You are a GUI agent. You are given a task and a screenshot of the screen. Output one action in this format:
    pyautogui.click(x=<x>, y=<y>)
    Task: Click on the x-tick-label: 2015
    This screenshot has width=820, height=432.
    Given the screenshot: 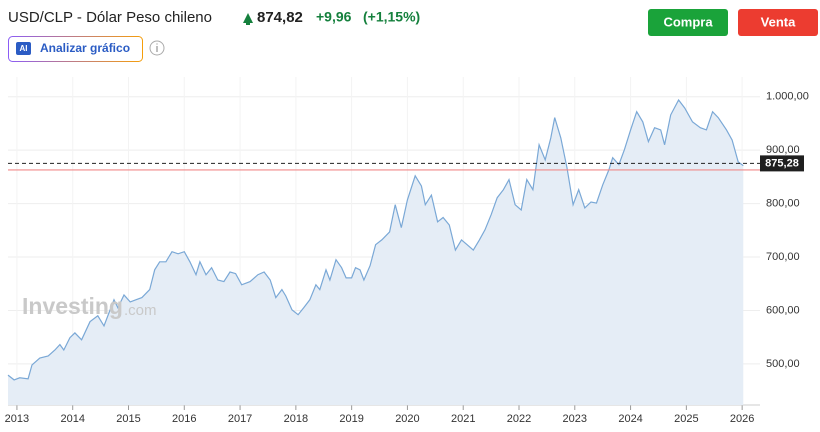 What is the action you would take?
    pyautogui.click(x=128, y=419)
    